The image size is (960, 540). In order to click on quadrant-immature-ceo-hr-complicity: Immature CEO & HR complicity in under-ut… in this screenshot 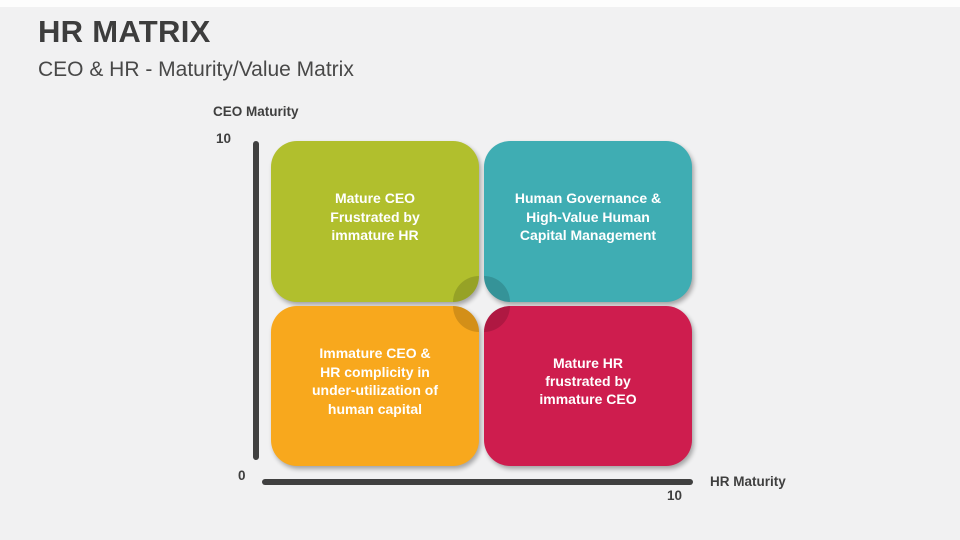, I will do `click(375, 386)`.